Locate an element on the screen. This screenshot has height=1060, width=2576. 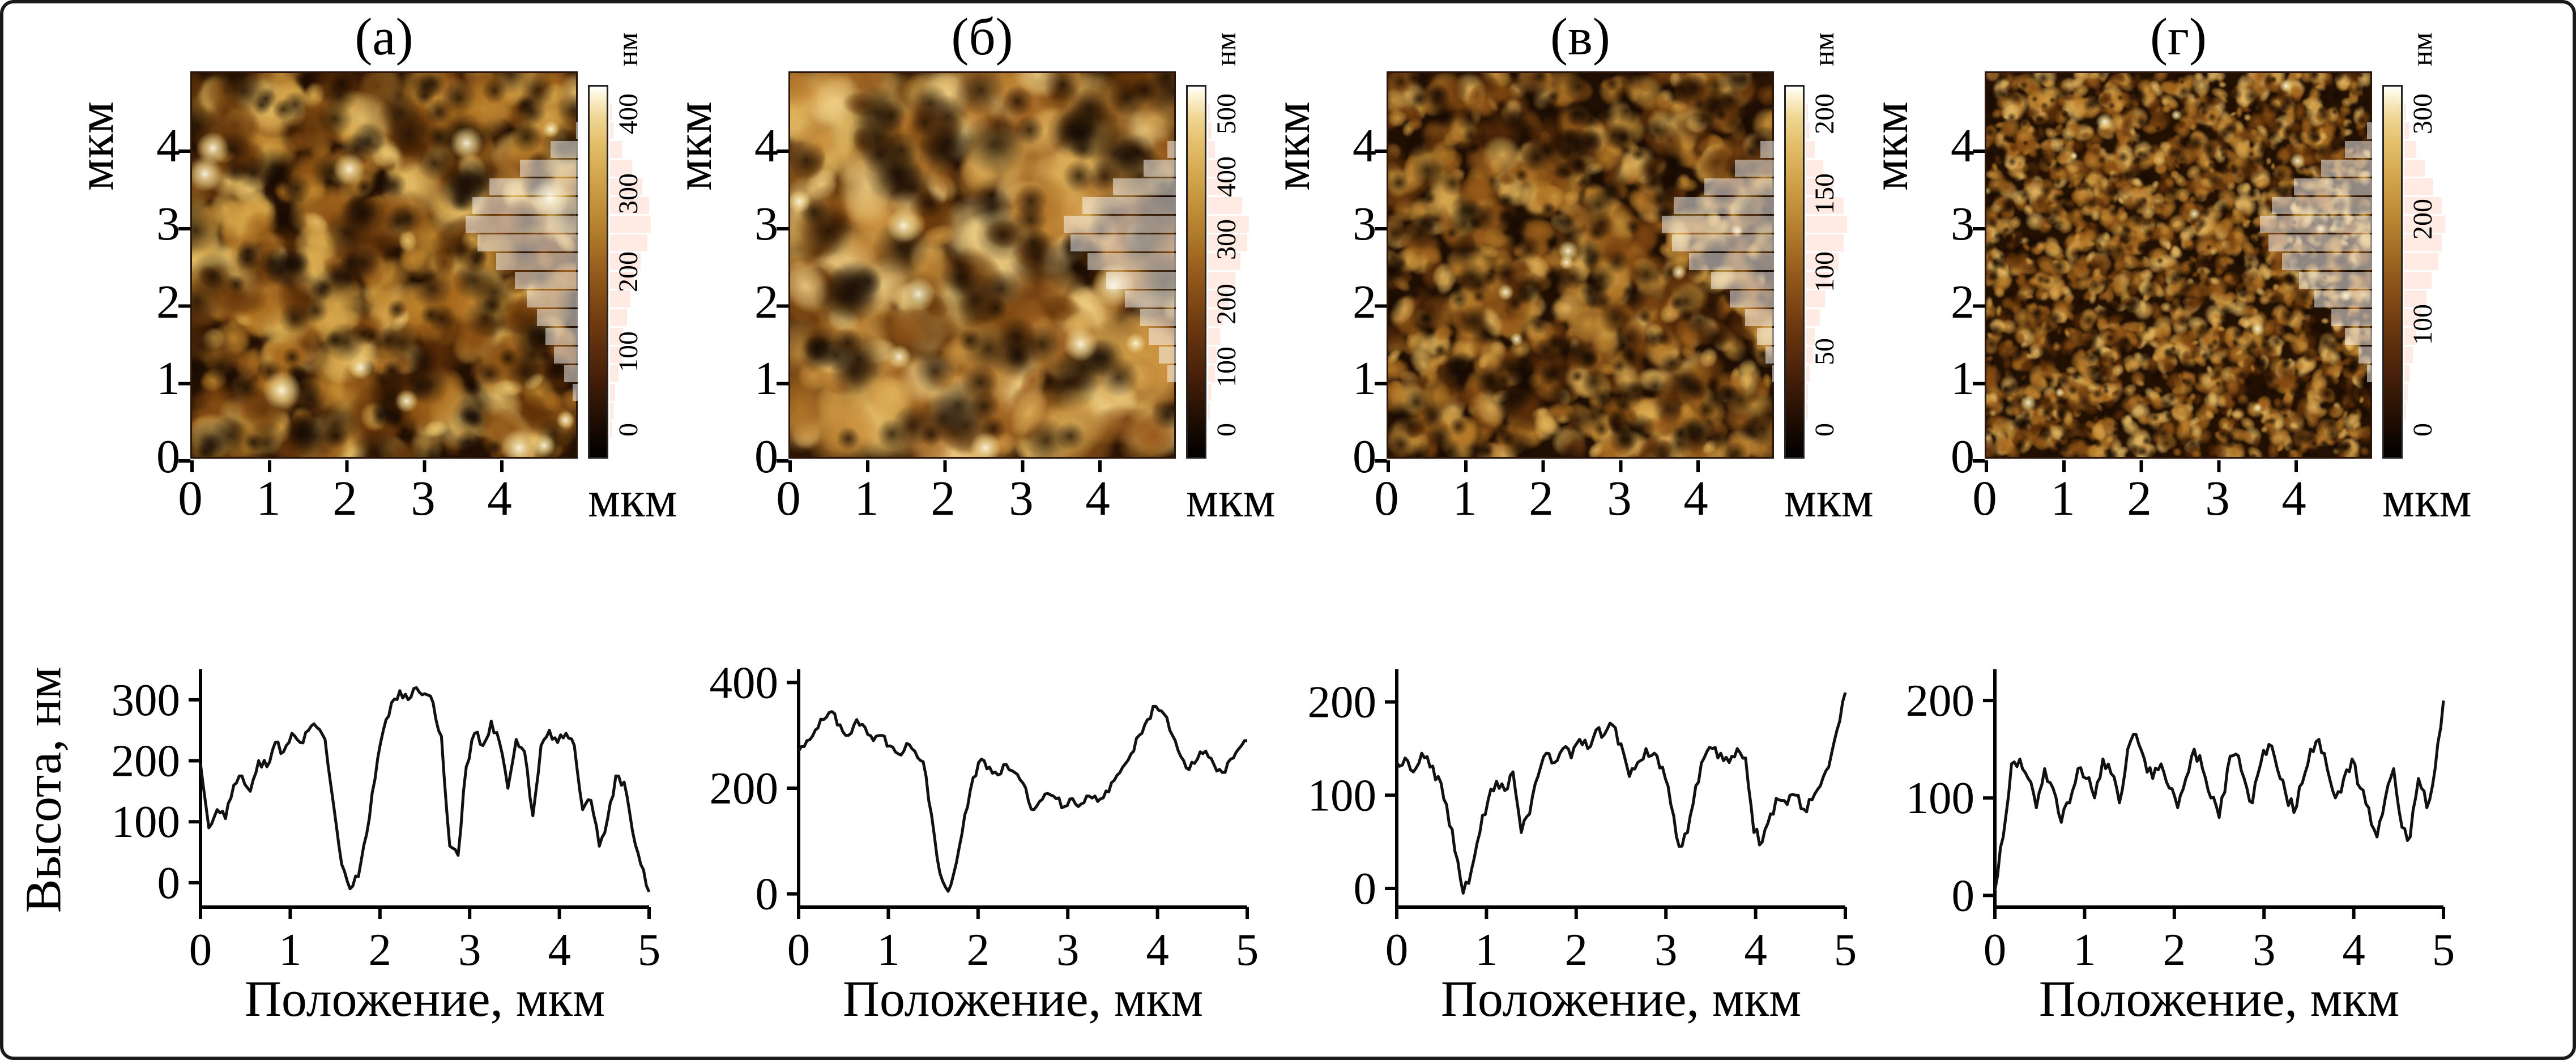
profile-y-tick: 300 is located at coordinates (146, 699).